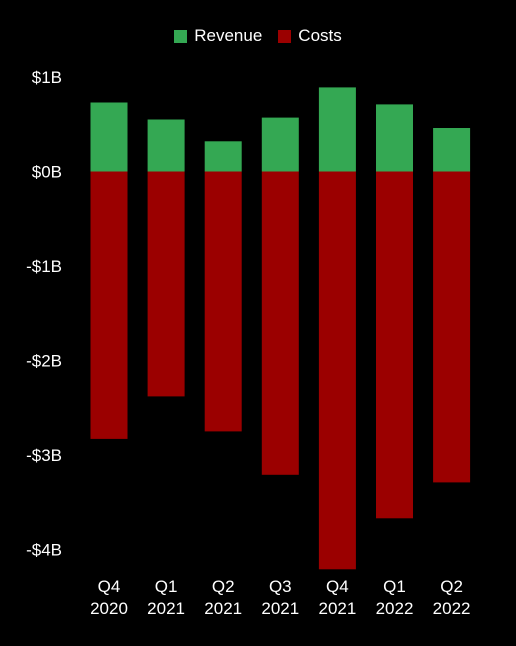  I want to click on y-axis: $1B $0B -$1B -$2B -$3B -$4B, so click(44, 314).